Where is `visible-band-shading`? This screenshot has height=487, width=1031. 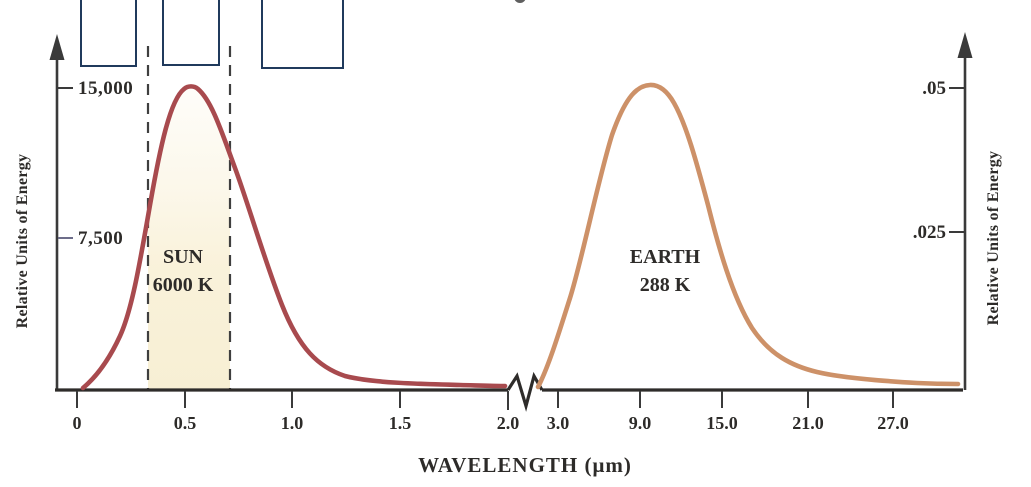
visible-band-shading is located at coordinates (189, 238).